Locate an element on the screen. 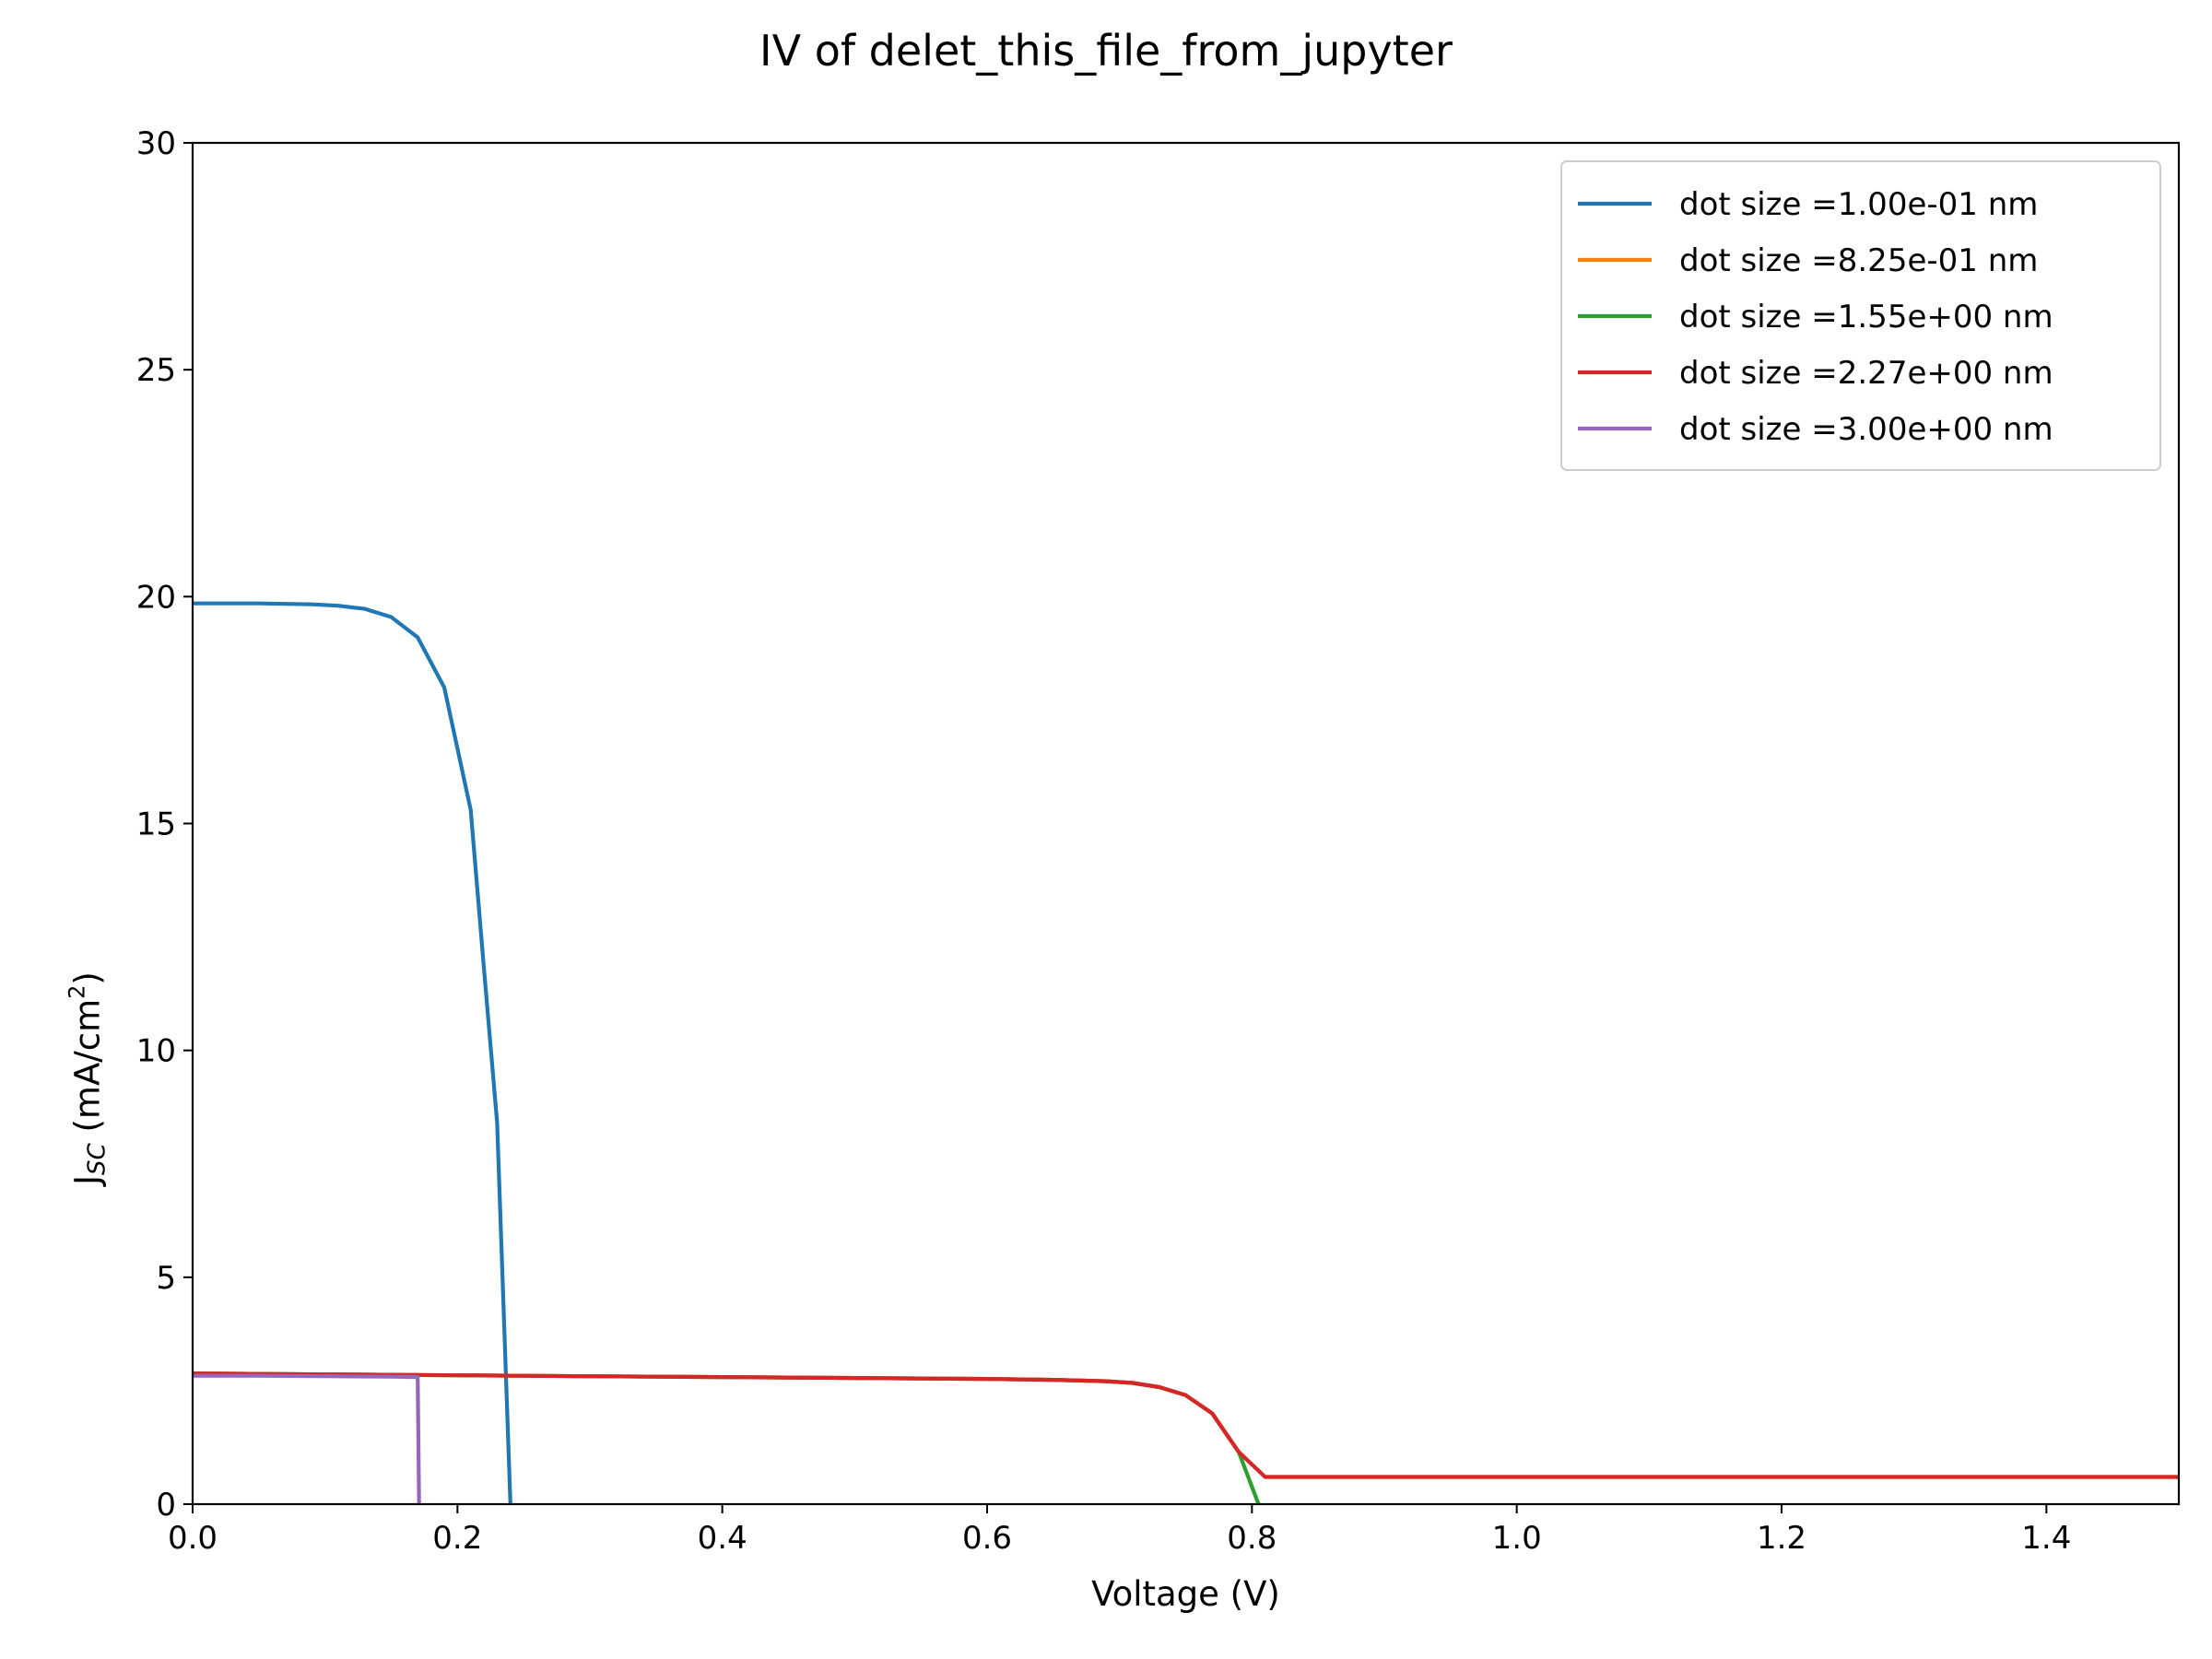 This screenshot has width=2212, height=1659. legend-label: dot size =1.00e-01 nm is located at coordinates (1858, 204).